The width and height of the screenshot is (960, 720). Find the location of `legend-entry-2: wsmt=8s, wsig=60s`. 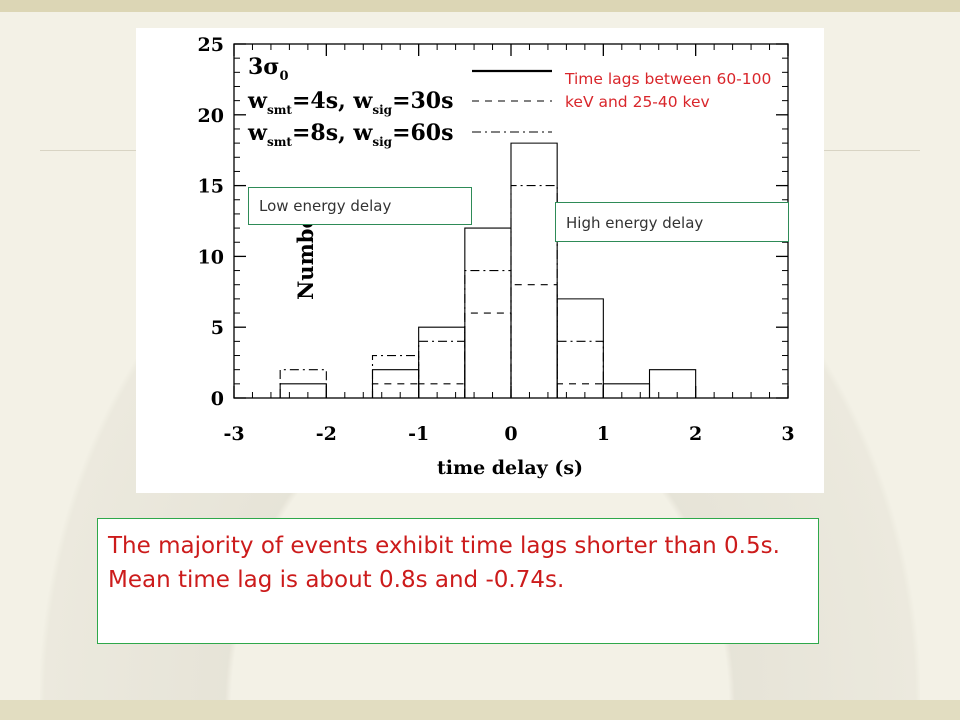

legend-entry-2: wsmt=8s, wsig=60s is located at coordinates (350, 134).